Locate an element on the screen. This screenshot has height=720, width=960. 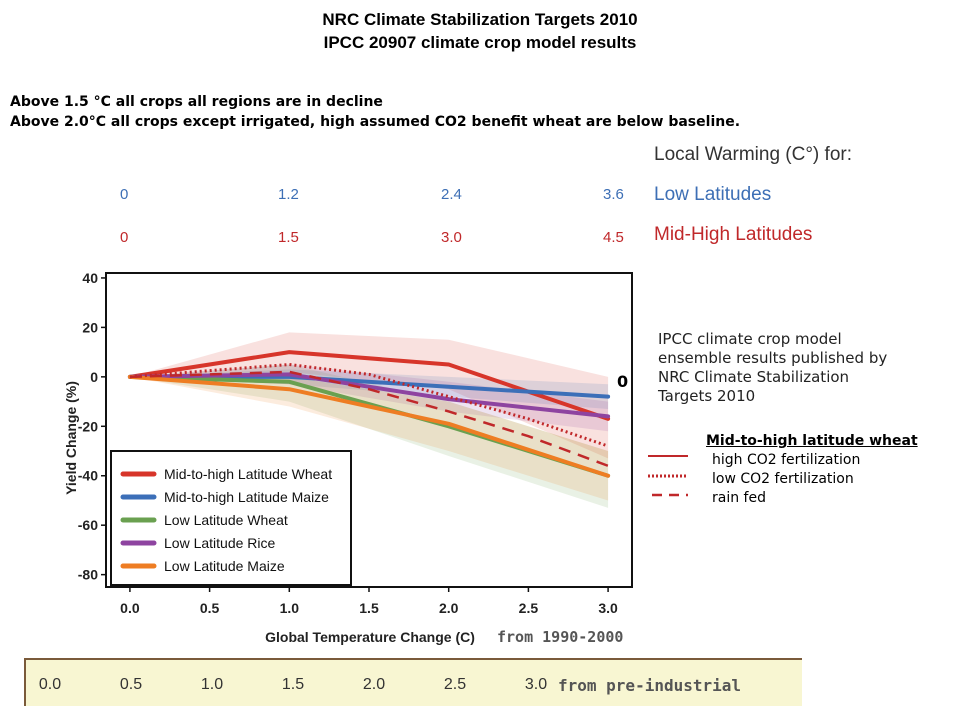
low-lat-value-1: 1.2 is located at coordinates (288, 194).